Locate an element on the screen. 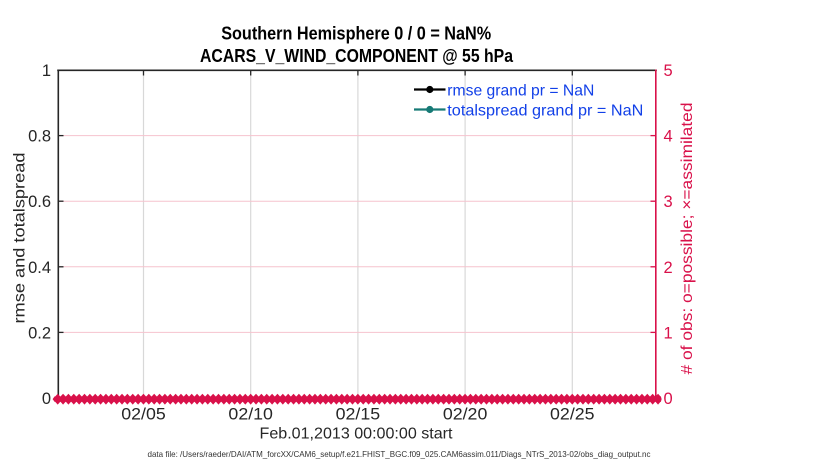 This screenshot has width=830, height=475. svg-text: 02/10 is located at coordinates (250, 415).